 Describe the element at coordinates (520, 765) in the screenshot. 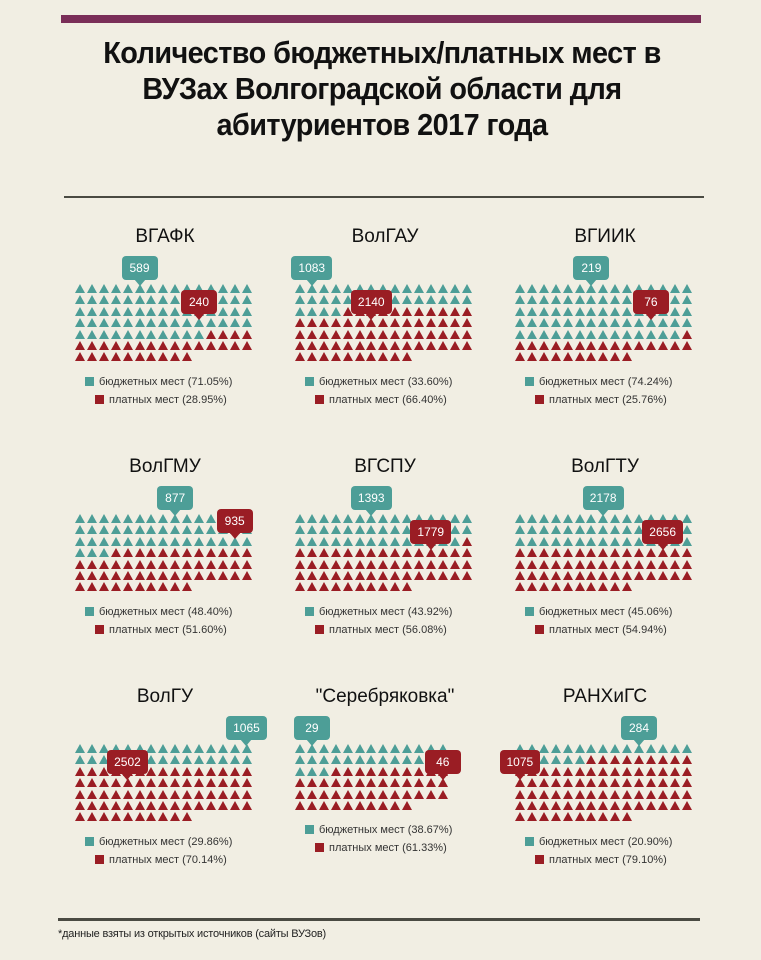

I see `paid-count-badge: 1075` at that location.